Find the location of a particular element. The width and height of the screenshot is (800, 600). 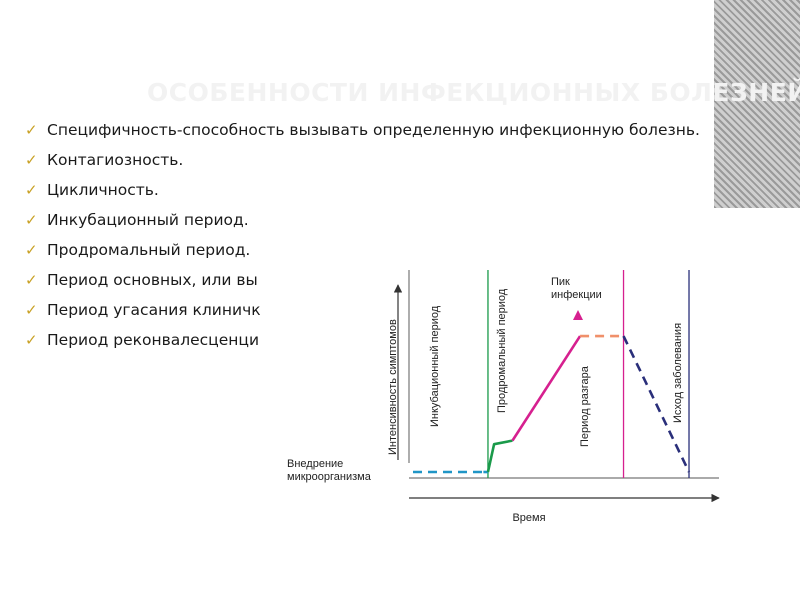

peak-label-line1: Пик is located at coordinates (560, 282).